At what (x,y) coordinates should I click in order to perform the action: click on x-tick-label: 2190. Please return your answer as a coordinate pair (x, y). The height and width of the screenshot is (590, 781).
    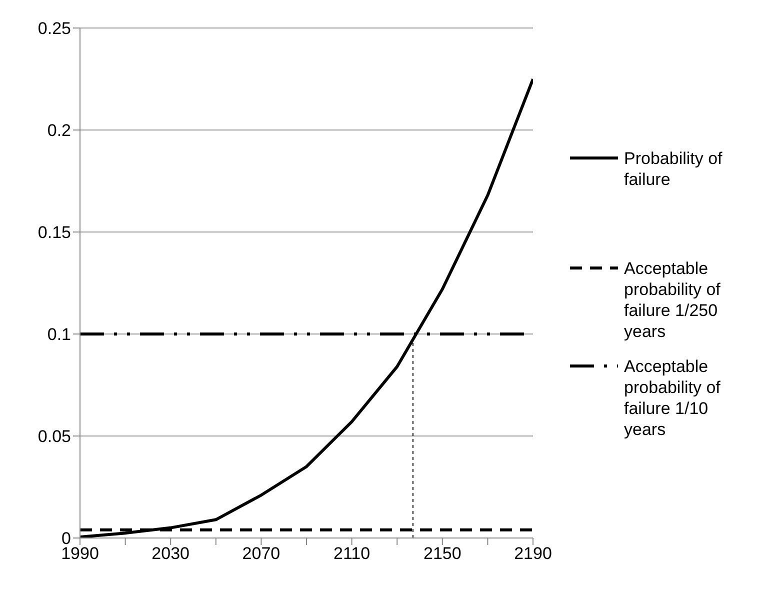
    Looking at the image, I should click on (533, 554).